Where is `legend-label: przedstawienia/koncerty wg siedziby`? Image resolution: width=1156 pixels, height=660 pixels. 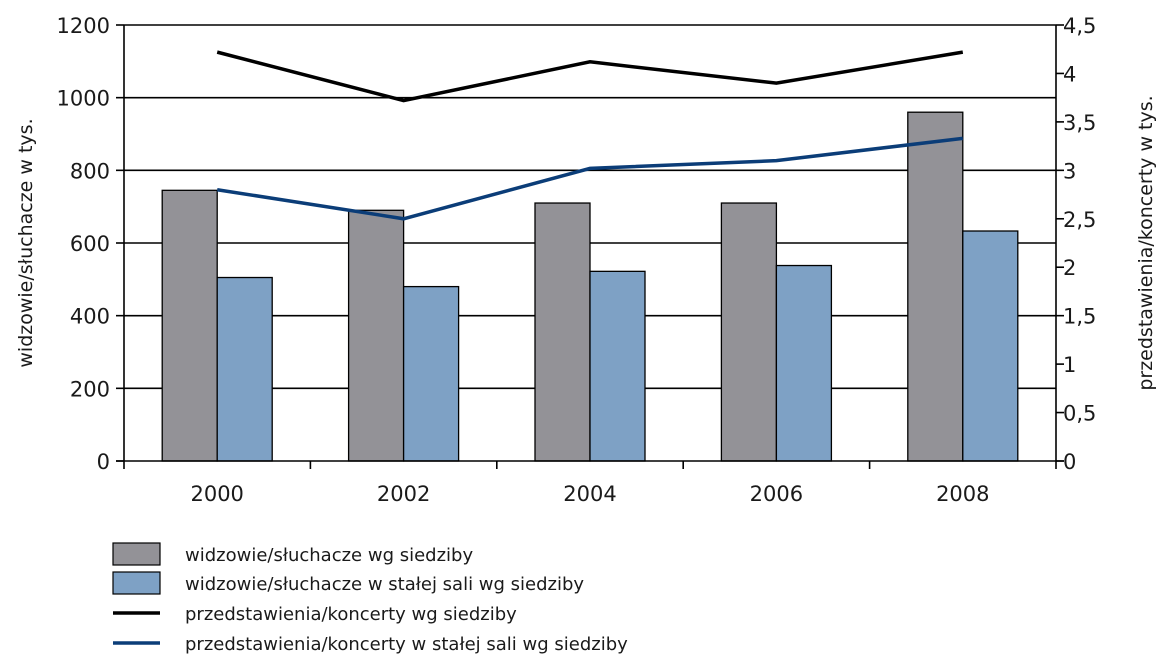 legend-label: przedstawienia/koncerty wg siedziby is located at coordinates (351, 614).